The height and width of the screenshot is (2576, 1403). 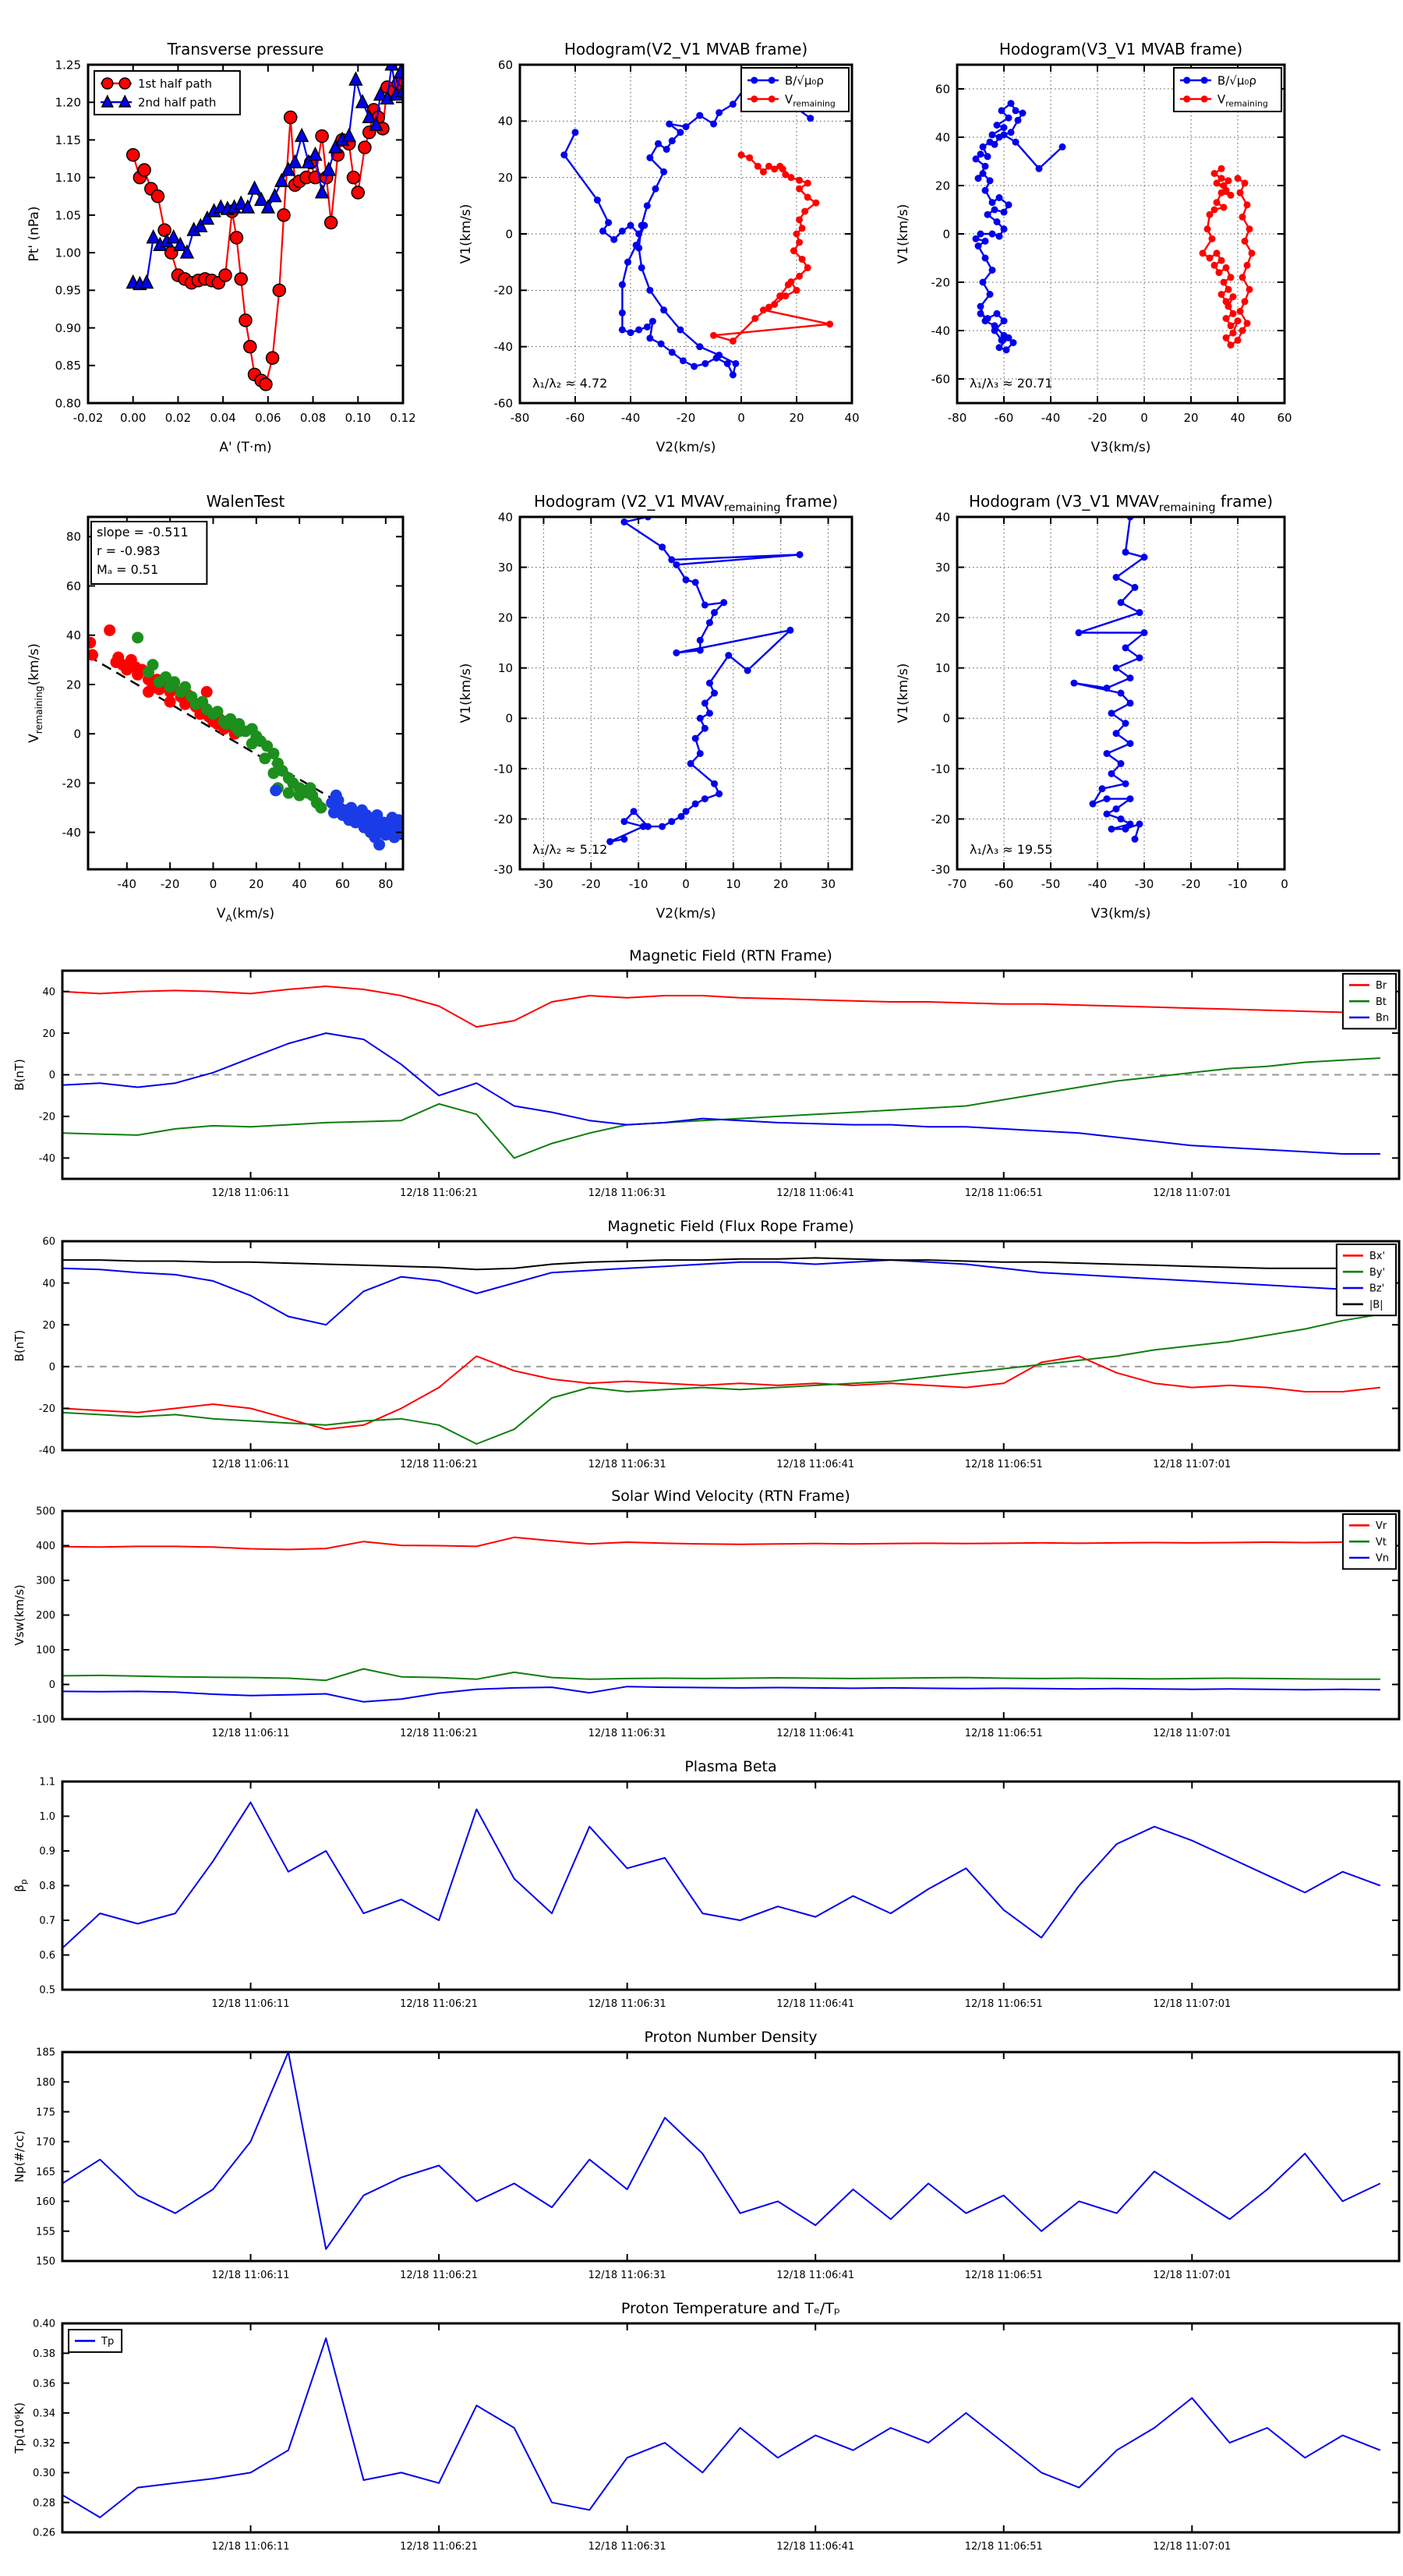 I want to click on x-tick-label: 60, so click(x=1284, y=418).